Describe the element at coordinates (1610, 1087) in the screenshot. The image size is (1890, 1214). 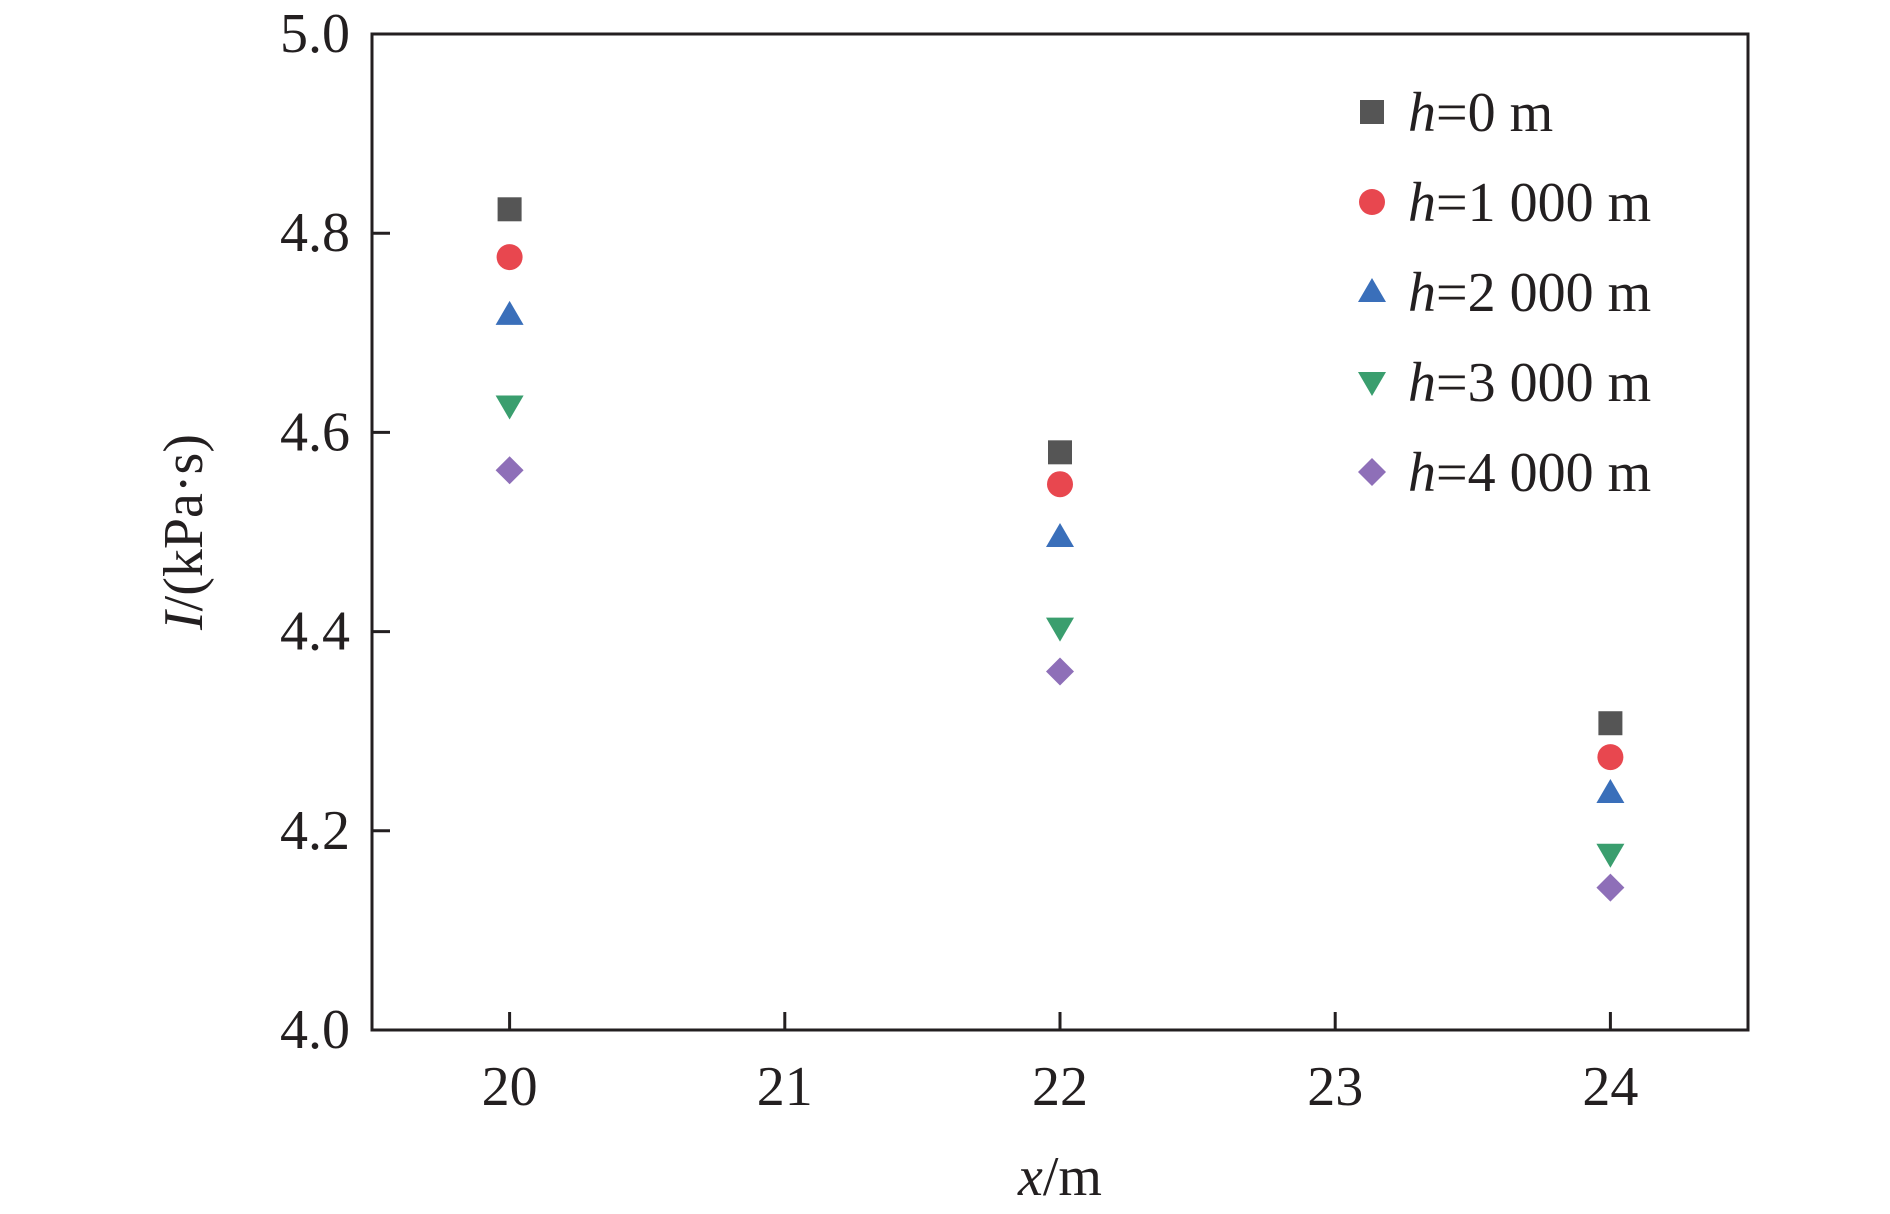
I see `x-tick-label: 24` at that location.